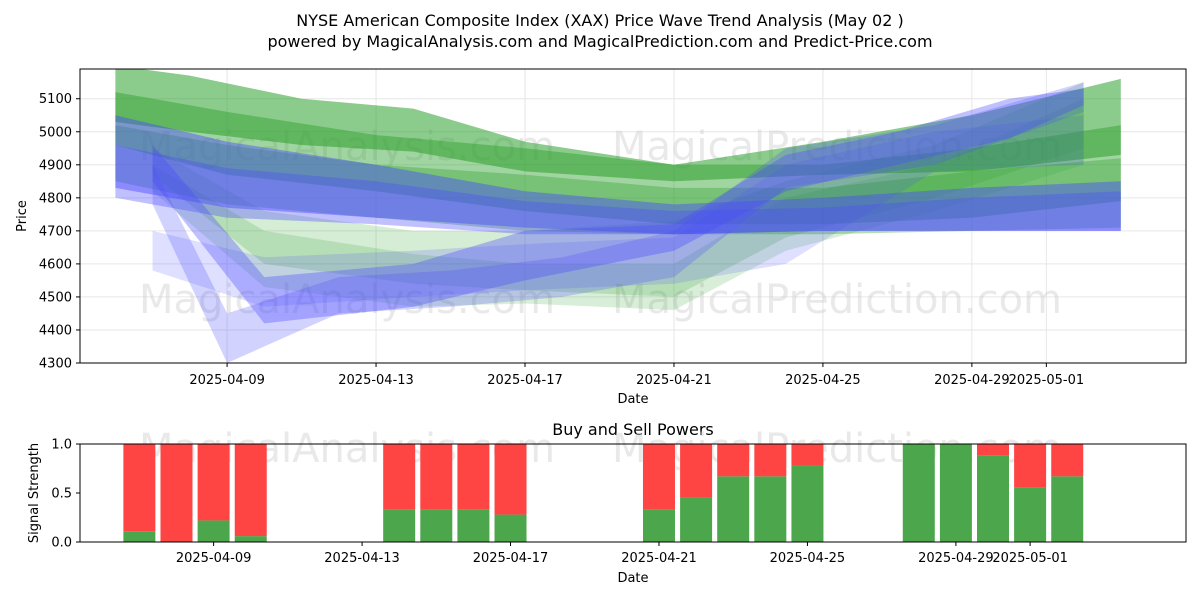  I want to click on signal-y-ticks: 0.0 0.5 1.0, so click(65, 494).